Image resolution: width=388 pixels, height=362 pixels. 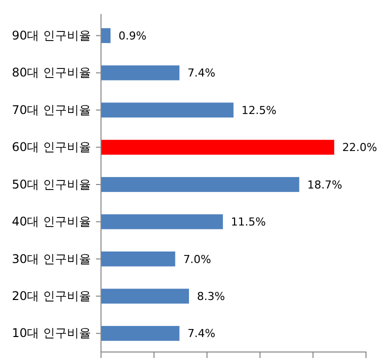 What do you see at coordinates (248, 222) in the screenshot?
I see `data-label: 11.5%` at bounding box center [248, 222].